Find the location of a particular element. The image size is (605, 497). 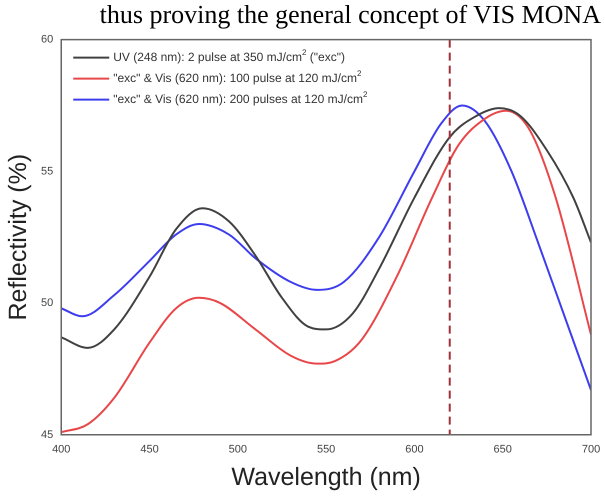

x-axis-title: Wavelength (nm) is located at coordinates (326, 476).